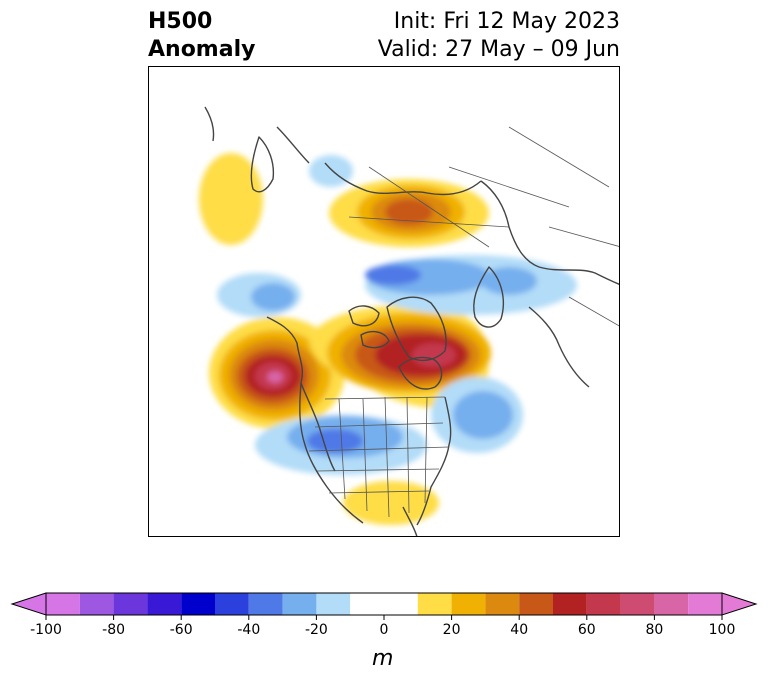 This screenshot has width=768, height=684. What do you see at coordinates (28, 604) in the screenshot?
I see `colorbar-extend-min` at bounding box center [28, 604].